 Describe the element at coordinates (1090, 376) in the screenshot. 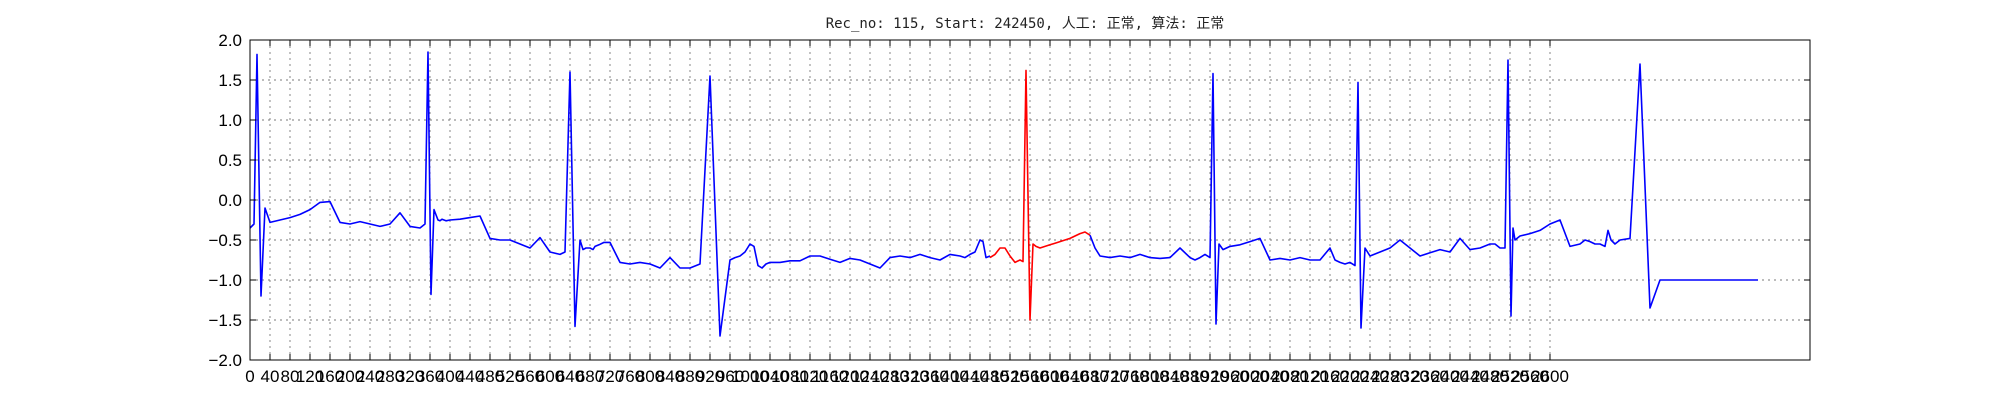

I see `x-tick-label: 1680` at that location.